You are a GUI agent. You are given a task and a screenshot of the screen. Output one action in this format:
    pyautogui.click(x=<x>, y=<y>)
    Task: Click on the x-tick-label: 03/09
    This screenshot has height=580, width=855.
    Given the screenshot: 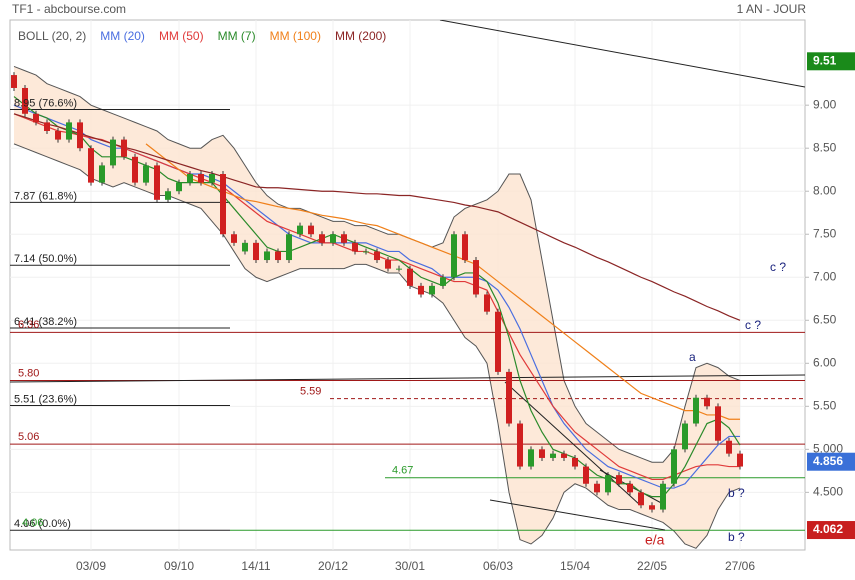 What is the action you would take?
    pyautogui.click(x=91, y=566)
    